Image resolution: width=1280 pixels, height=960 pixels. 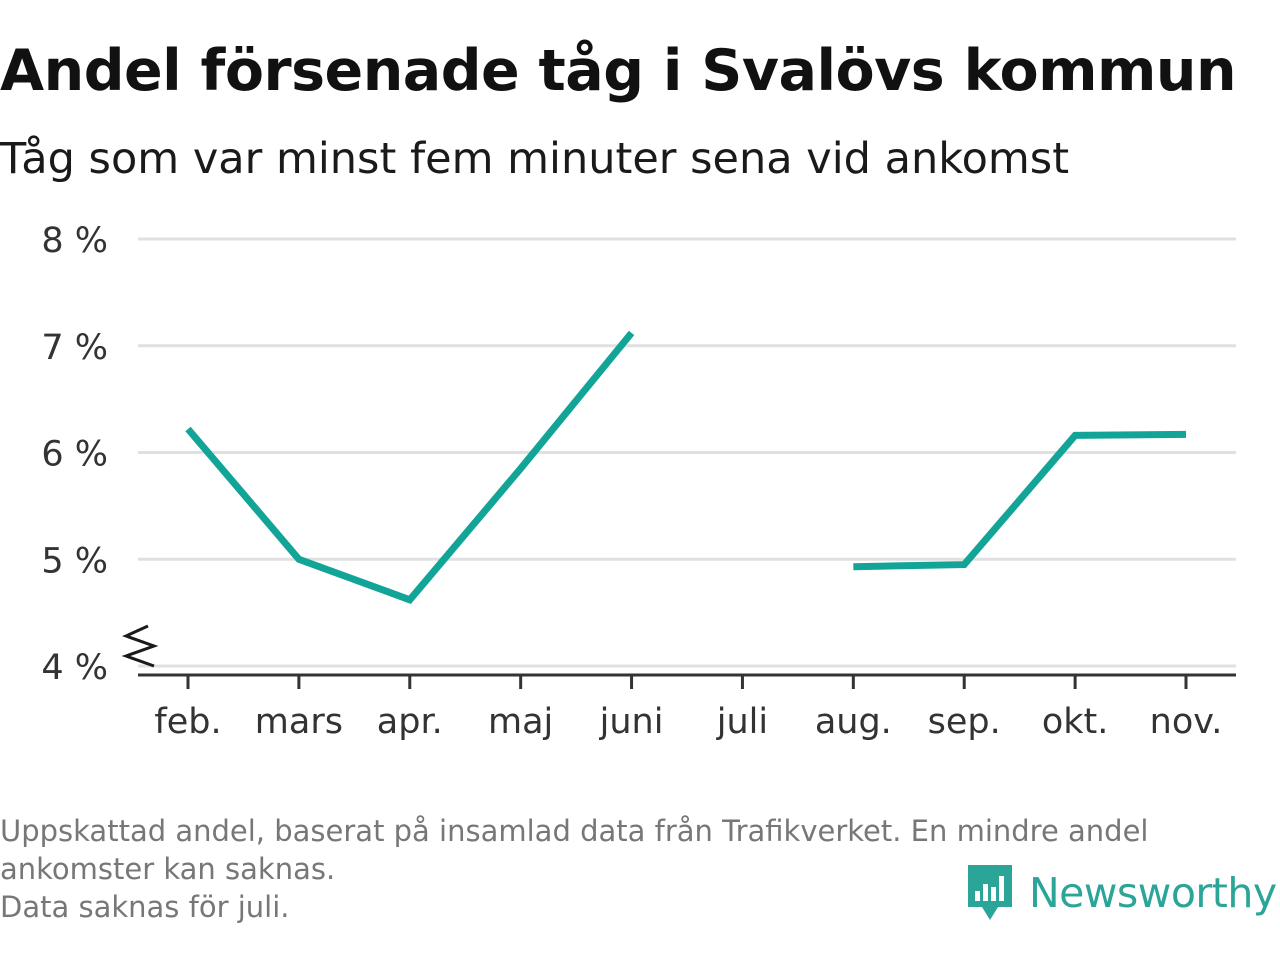 I want to click on x-tick-label: nov., so click(x=1186, y=722).